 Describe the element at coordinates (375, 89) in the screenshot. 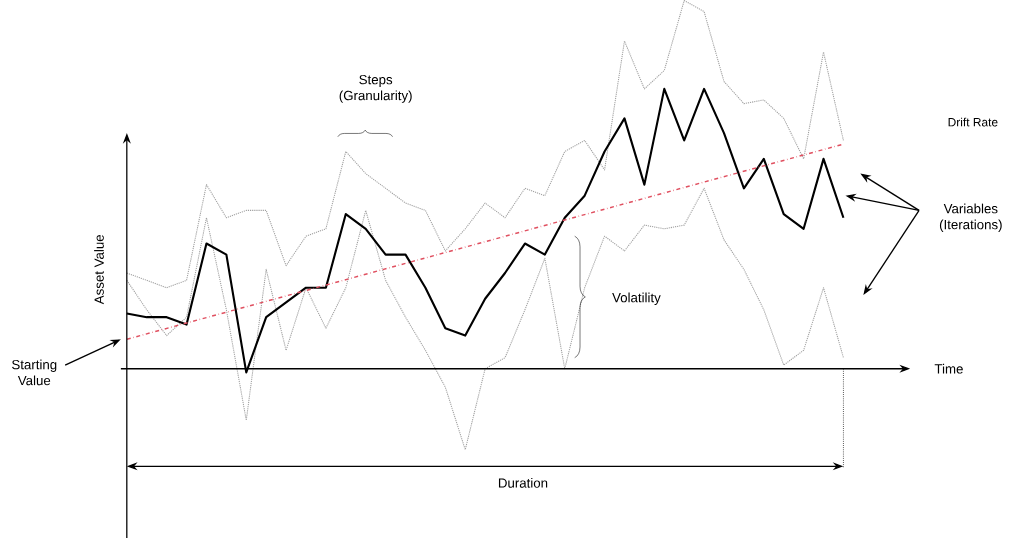

I see `annotation: Steps (Granularity)` at that location.